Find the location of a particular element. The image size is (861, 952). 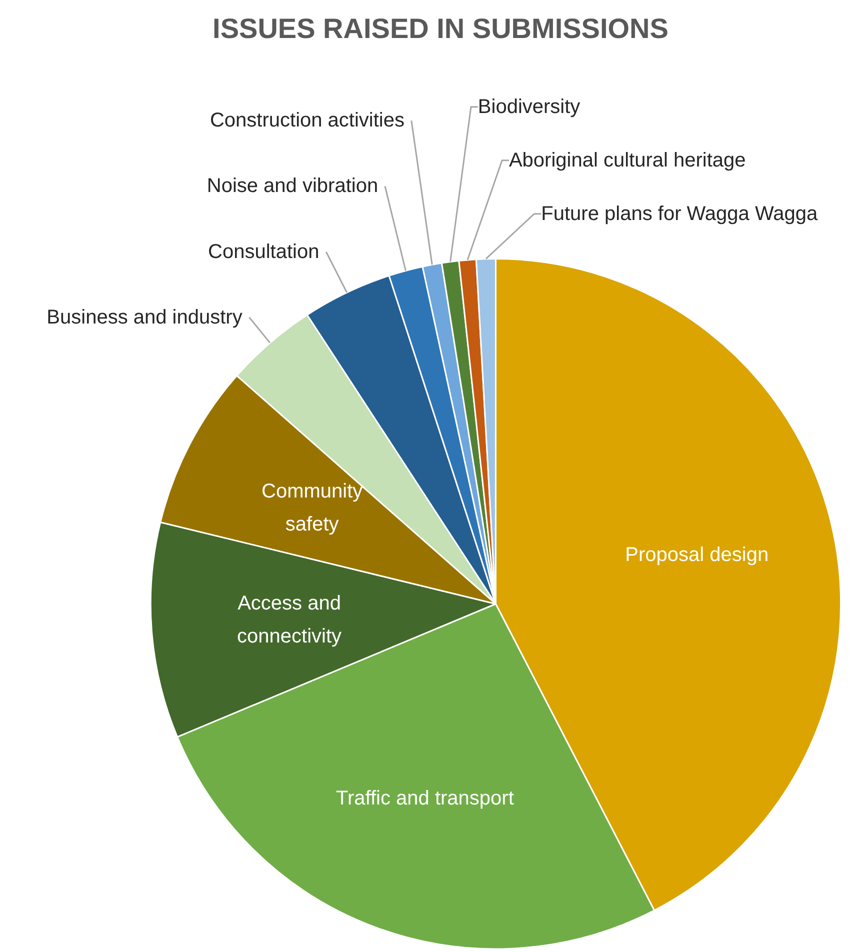

chart-title: ISSUES RAISED IN SUBMISSIONS is located at coordinates (440, 28).